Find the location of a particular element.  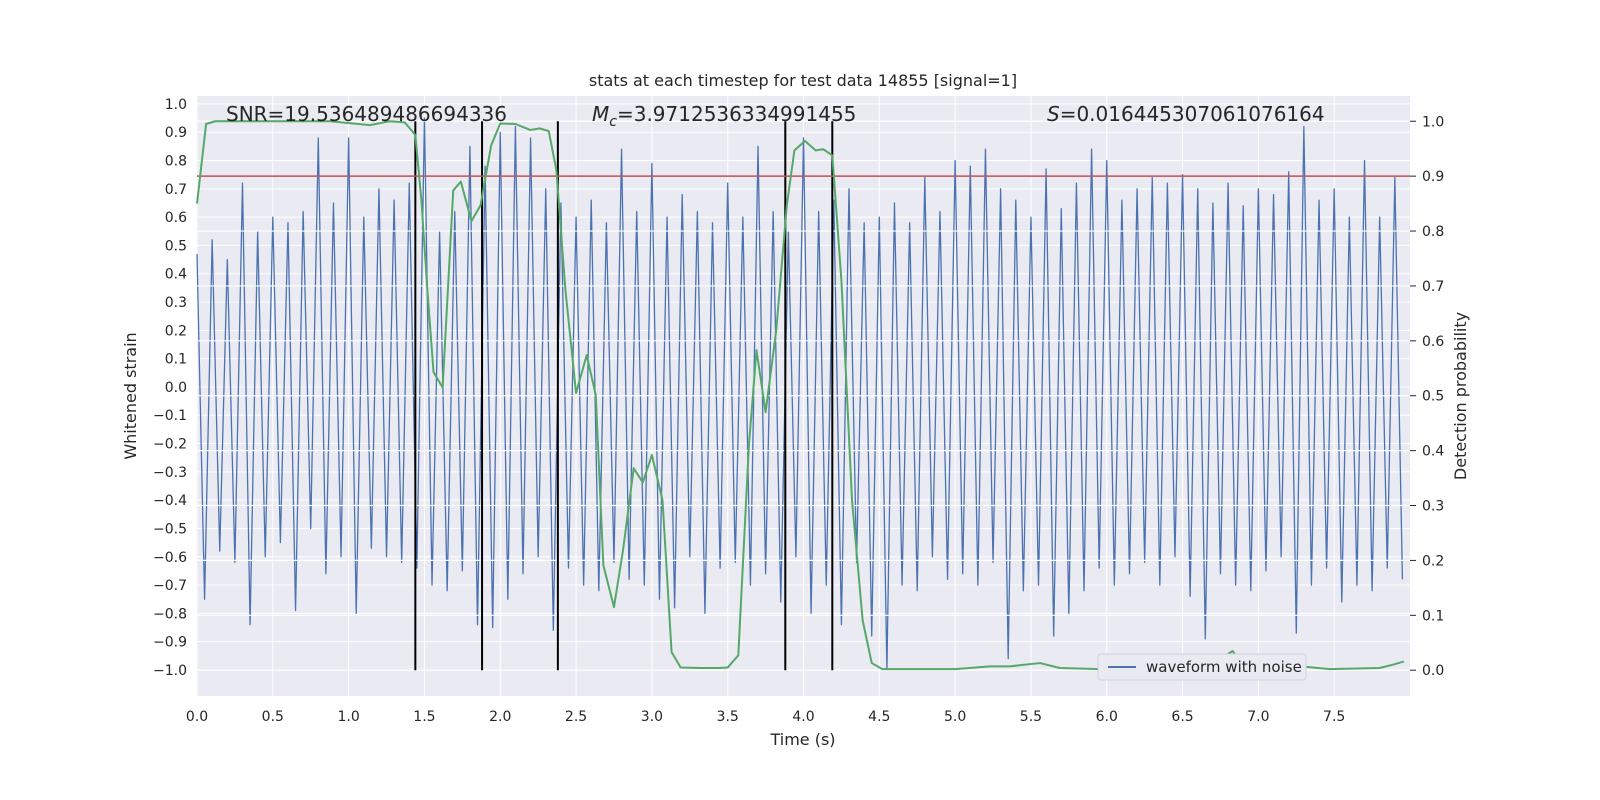

y2-tick-label: 0.0 is located at coordinates (1433, 671).